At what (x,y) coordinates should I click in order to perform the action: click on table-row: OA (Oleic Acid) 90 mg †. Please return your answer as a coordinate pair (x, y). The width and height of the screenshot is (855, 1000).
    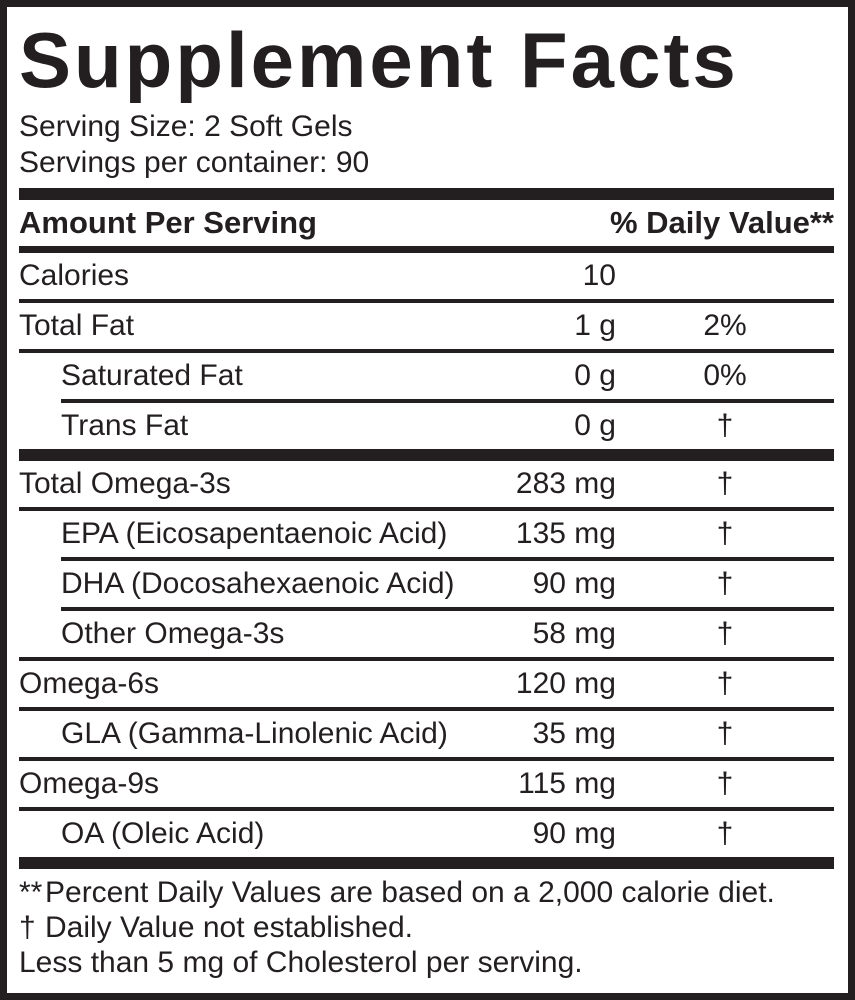
    Looking at the image, I should click on (426, 834).